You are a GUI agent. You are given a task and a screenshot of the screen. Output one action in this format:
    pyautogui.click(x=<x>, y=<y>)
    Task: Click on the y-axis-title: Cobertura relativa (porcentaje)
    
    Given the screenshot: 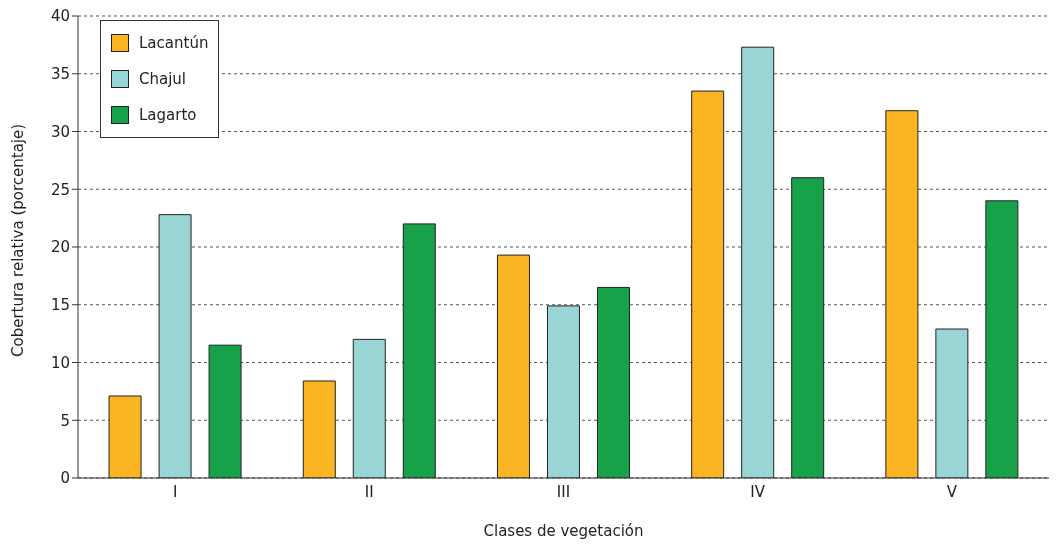 What is the action you would take?
    pyautogui.click(x=18, y=240)
    